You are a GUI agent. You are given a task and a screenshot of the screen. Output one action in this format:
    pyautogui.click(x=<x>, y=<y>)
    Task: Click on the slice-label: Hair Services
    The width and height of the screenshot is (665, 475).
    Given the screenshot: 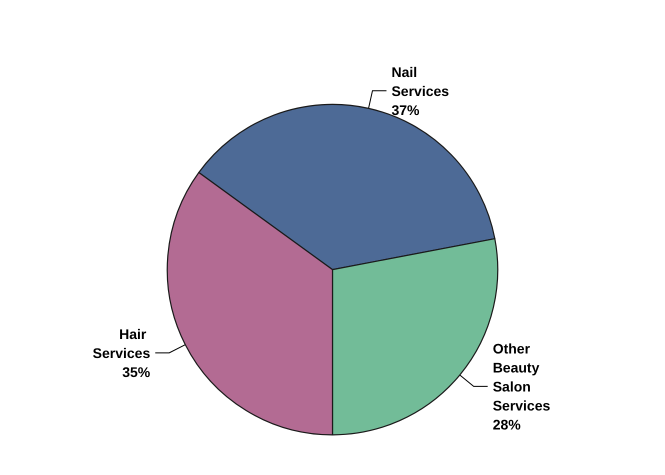 What is the action you would take?
    pyautogui.click(x=121, y=343)
    